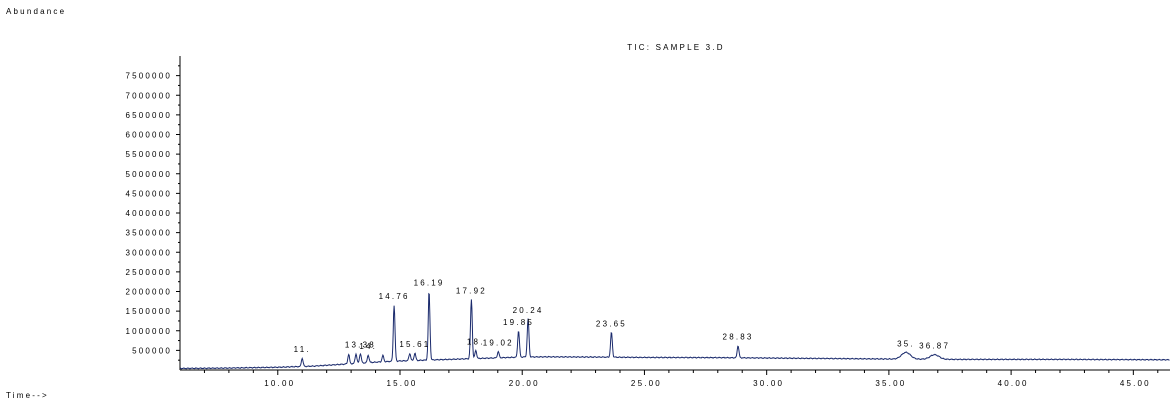 Image resolution: width=1172 pixels, height=402 pixels. What do you see at coordinates (414, 344) in the screenshot?
I see `peak-label: 15.61` at bounding box center [414, 344].